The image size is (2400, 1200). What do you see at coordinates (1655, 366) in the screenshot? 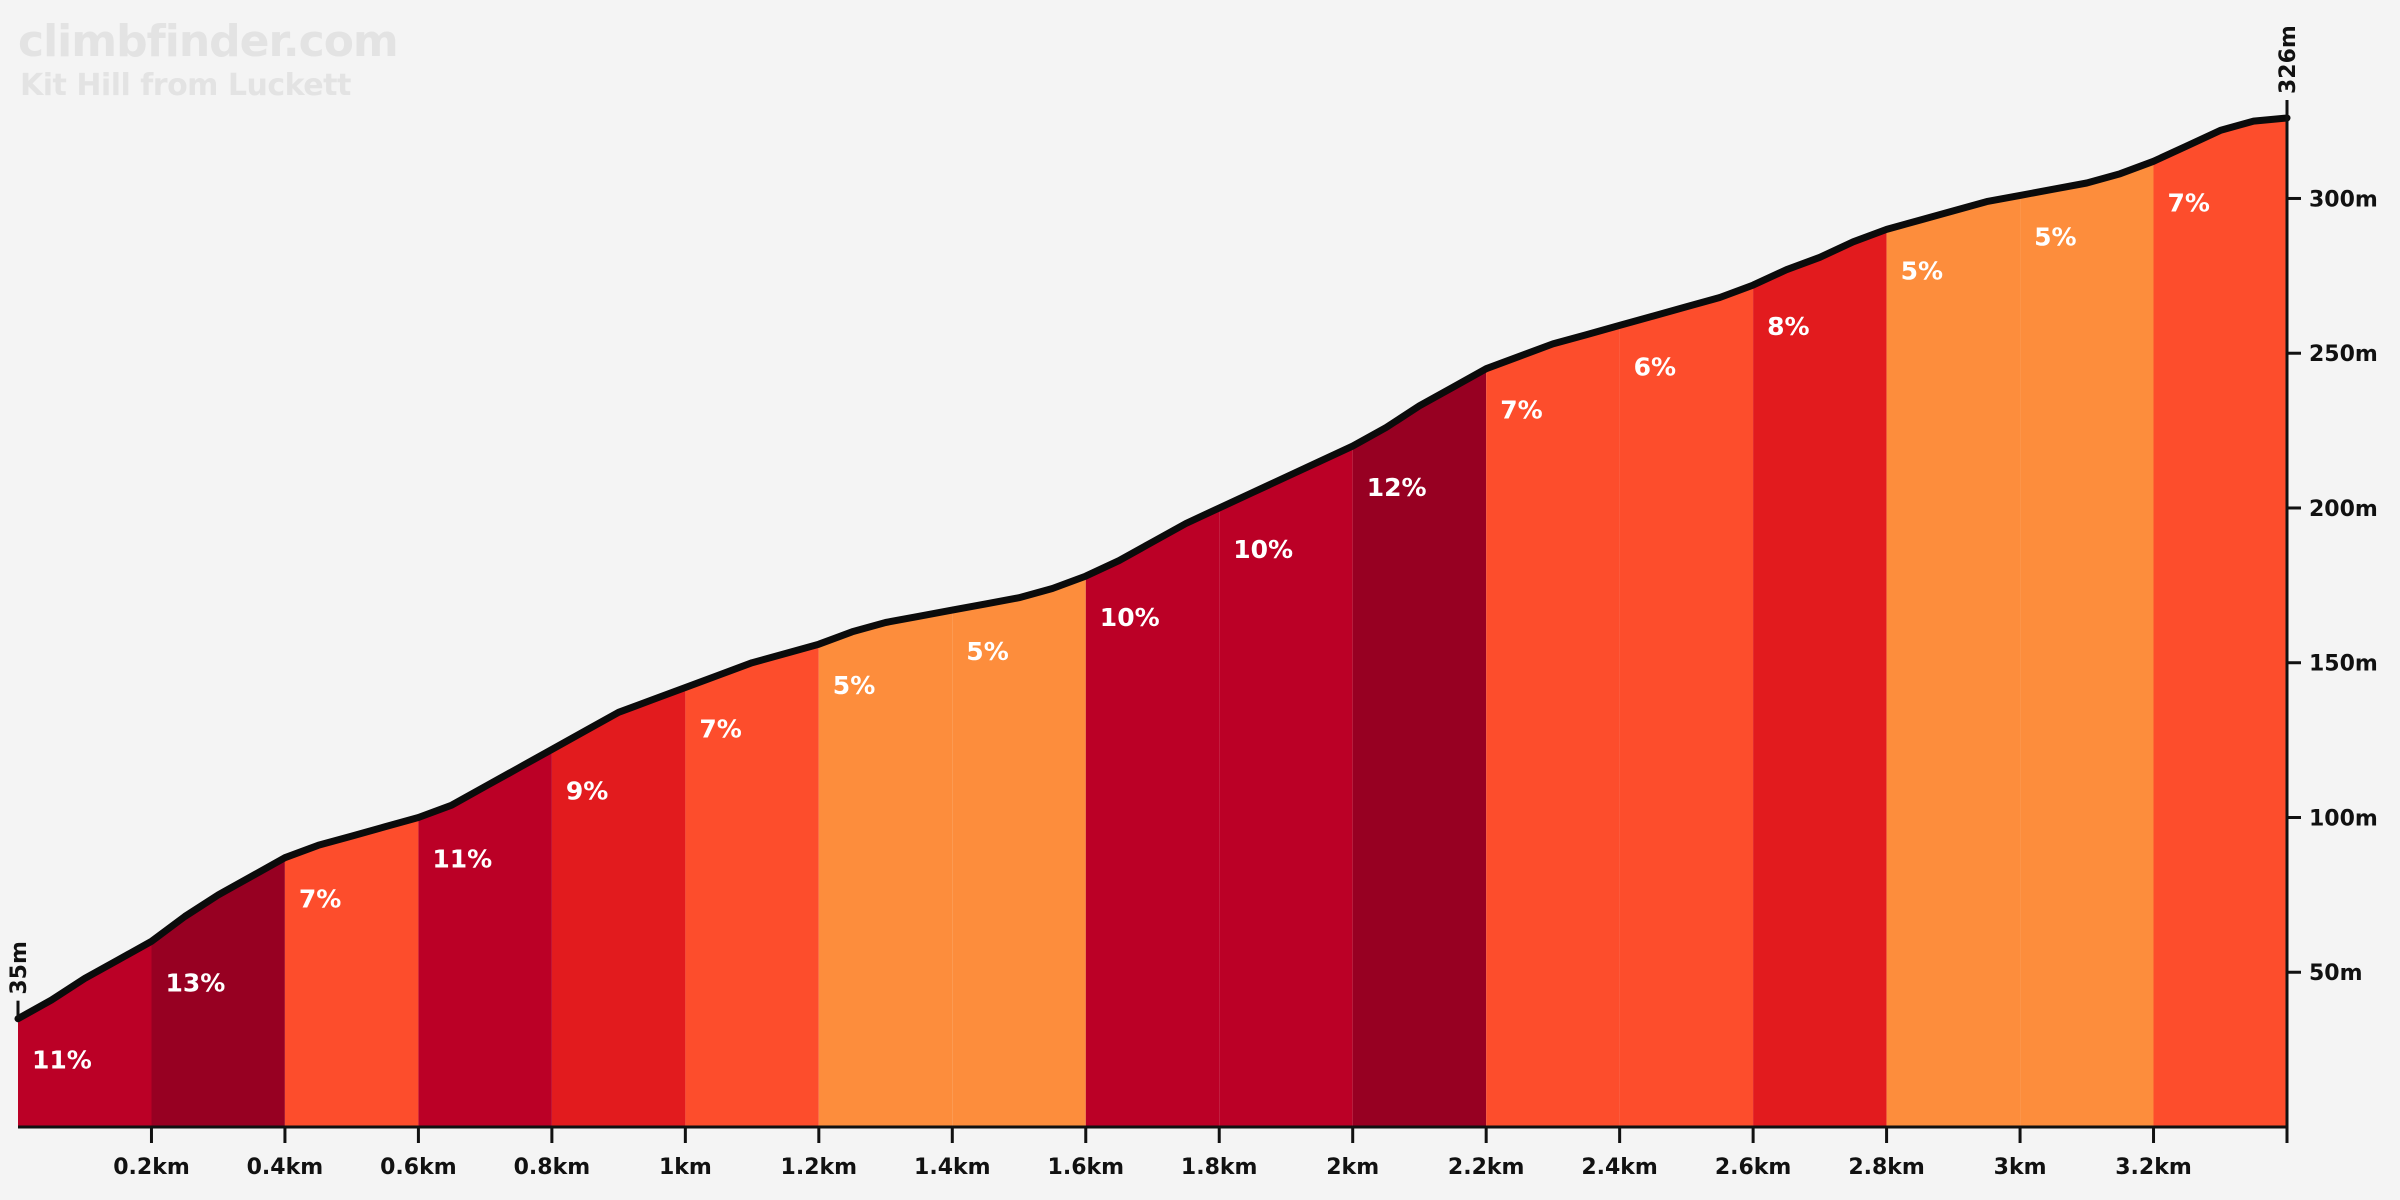
I see `grade-label: 6%` at bounding box center [1655, 366].